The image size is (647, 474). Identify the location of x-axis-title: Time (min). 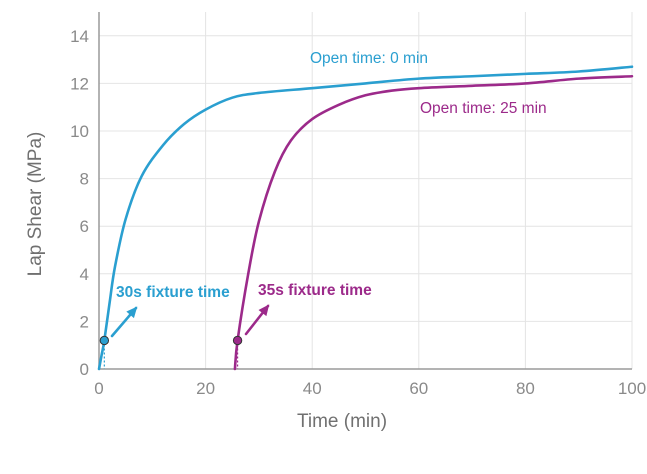
(342, 421).